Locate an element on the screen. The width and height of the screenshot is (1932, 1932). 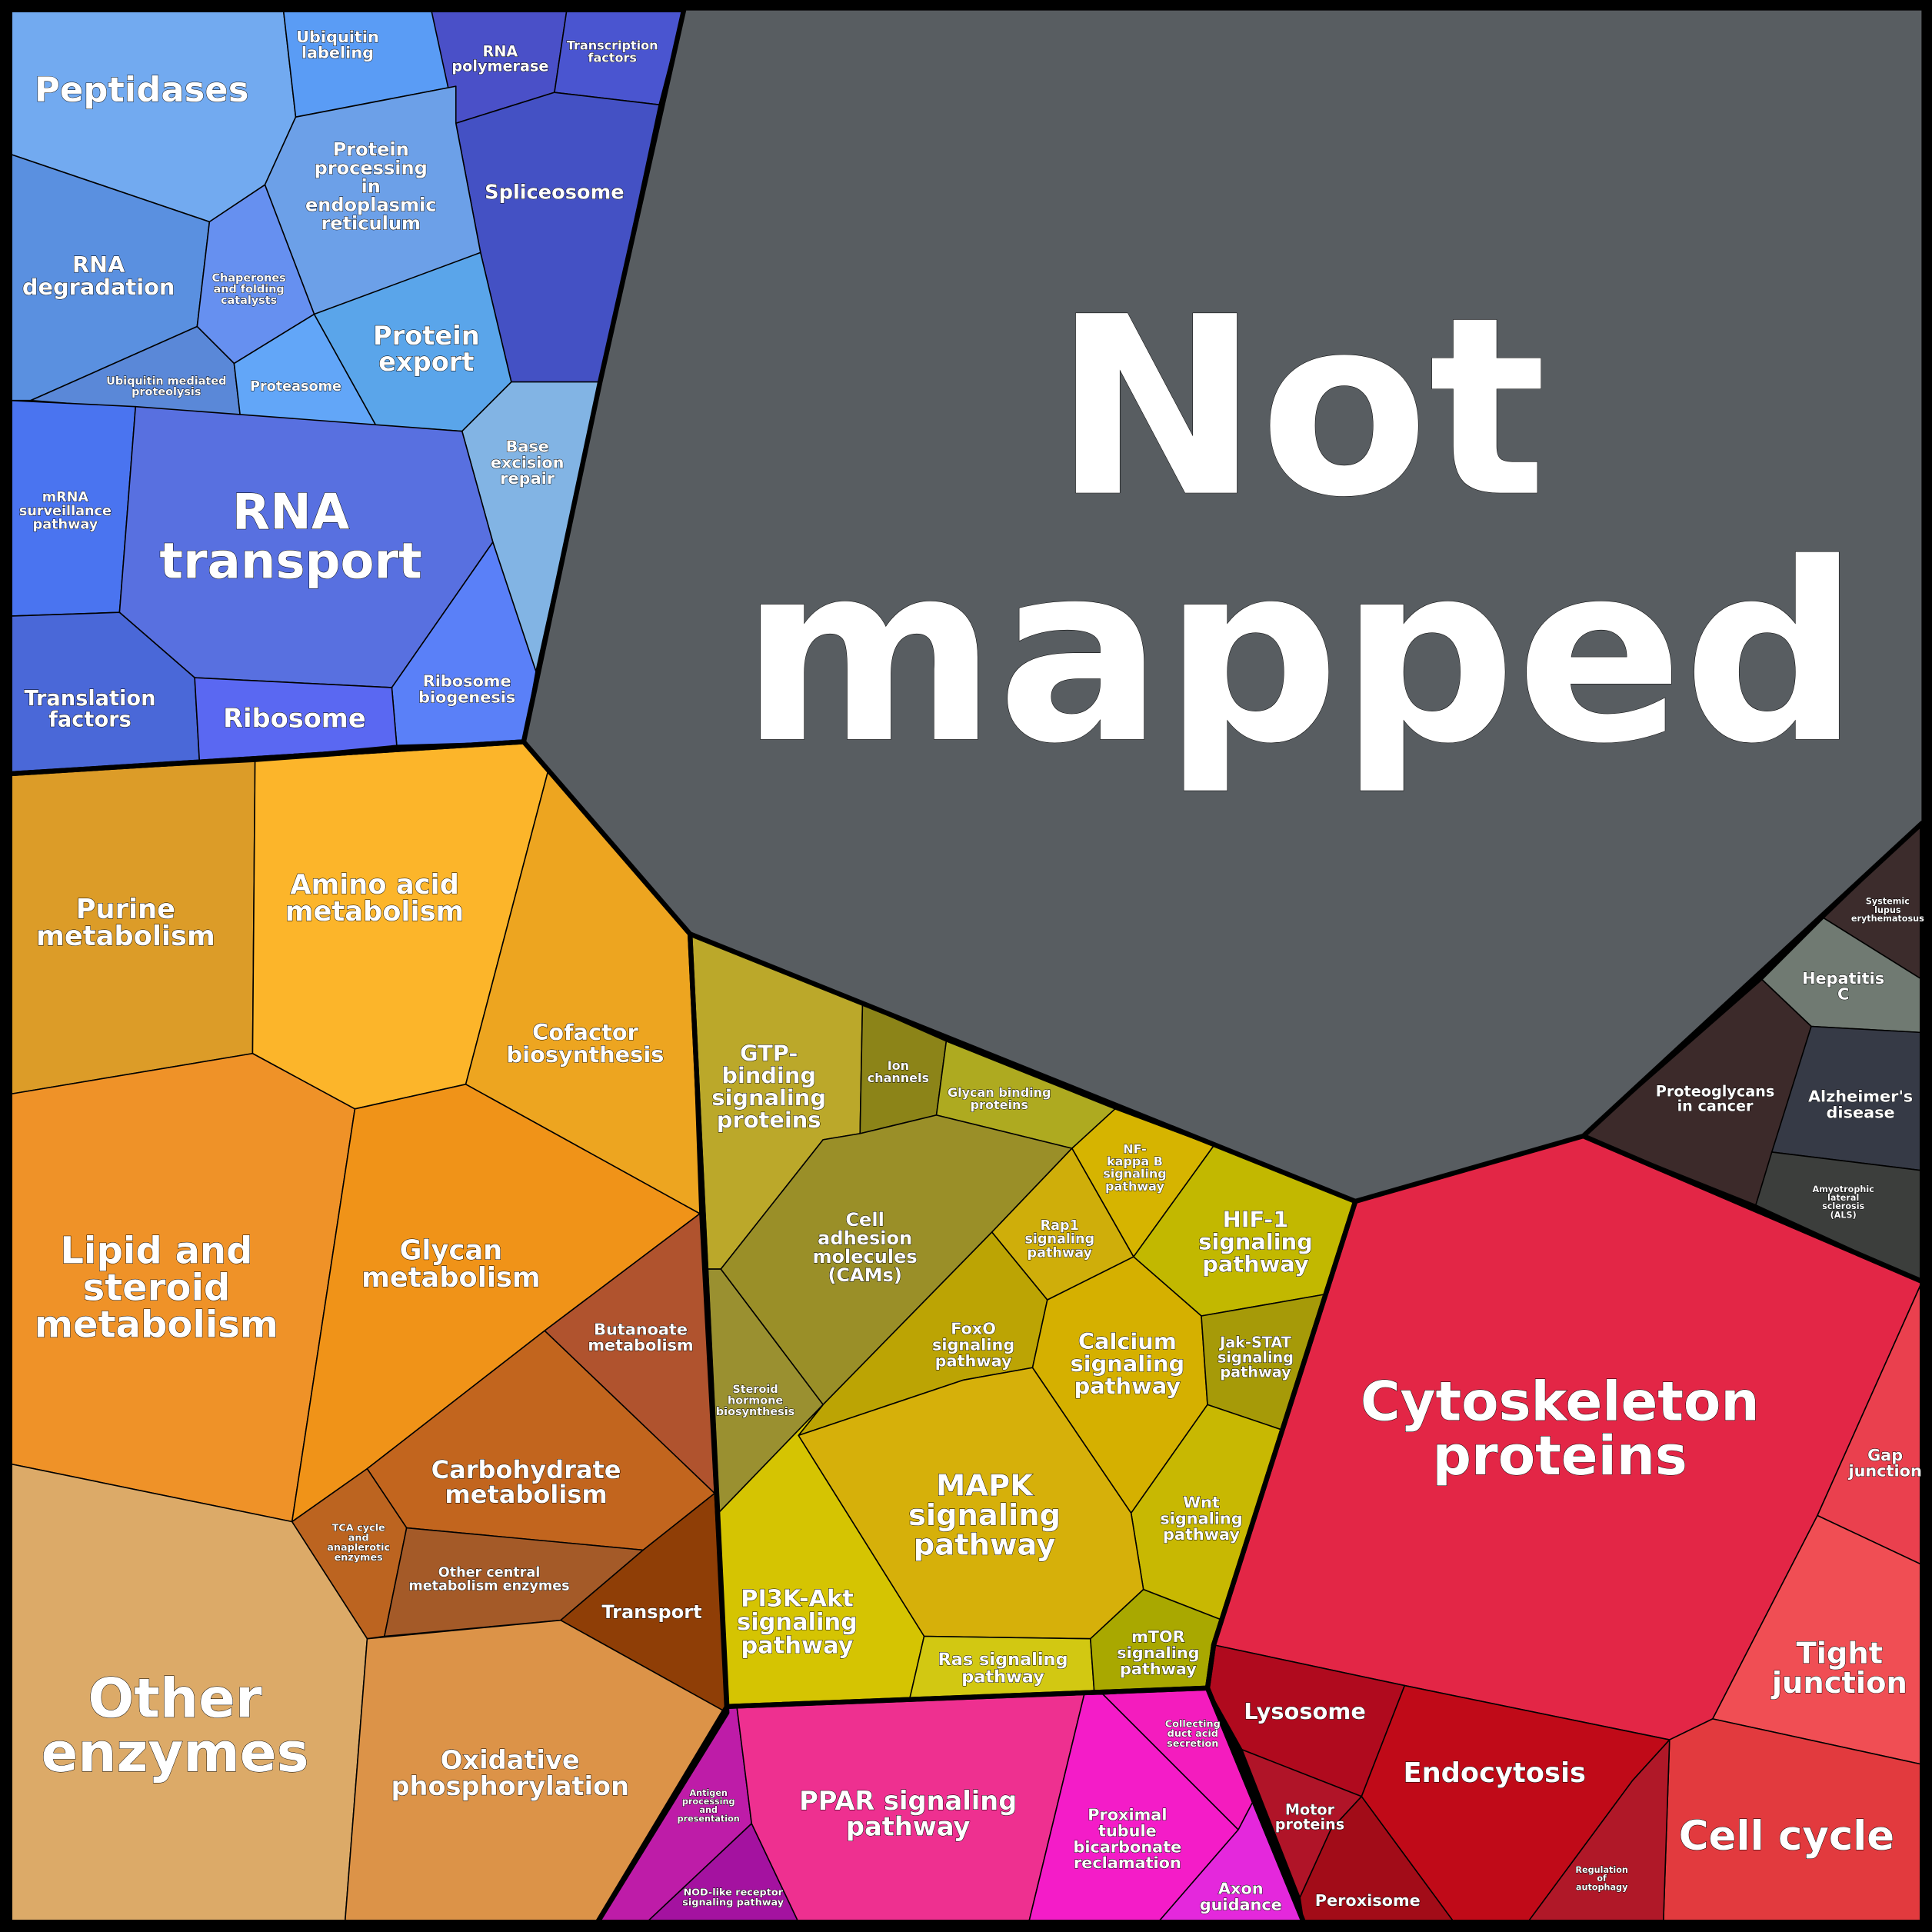
label-line: in cancer is located at coordinates (1715, 1105).